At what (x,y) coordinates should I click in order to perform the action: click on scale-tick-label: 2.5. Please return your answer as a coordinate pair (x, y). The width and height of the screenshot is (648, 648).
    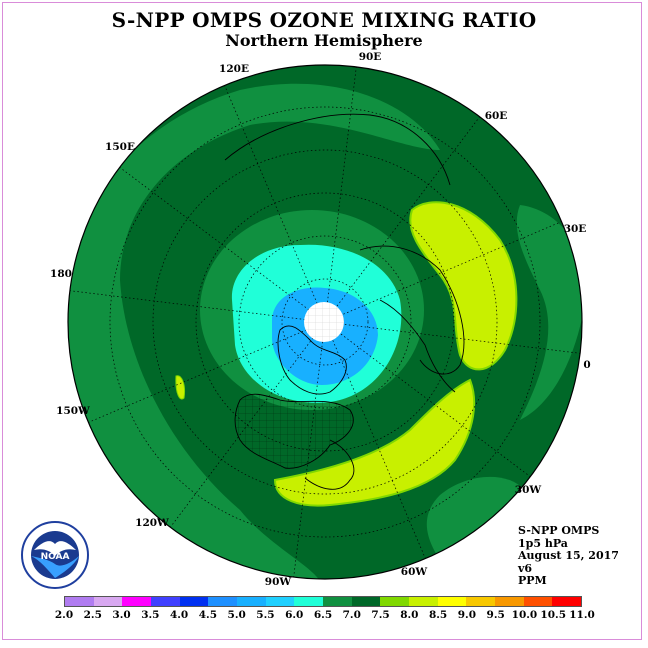
    Looking at the image, I should click on (92, 615).